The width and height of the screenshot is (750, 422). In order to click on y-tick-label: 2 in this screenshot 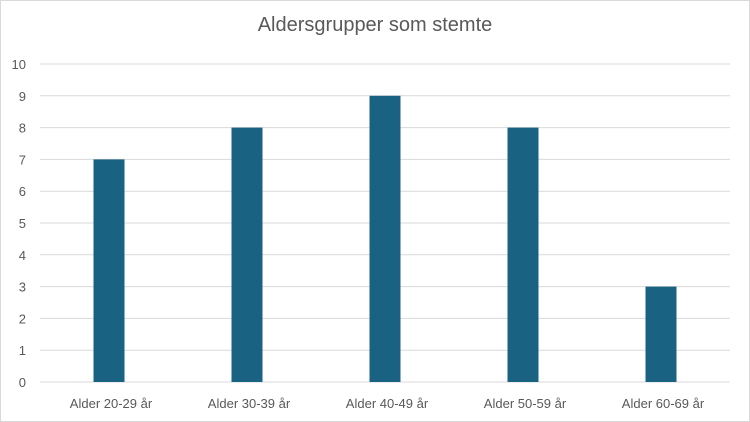, I will do `click(22, 318)`.